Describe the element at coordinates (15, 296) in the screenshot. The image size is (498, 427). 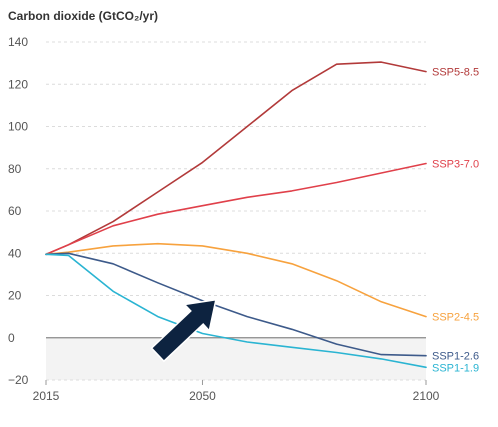
I see `y-tick-label: 20` at that location.